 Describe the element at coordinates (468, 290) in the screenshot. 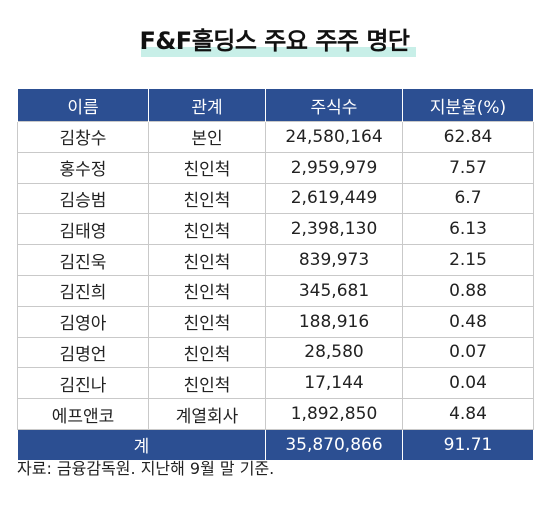

I see `cell-percent: 0.88` at that location.